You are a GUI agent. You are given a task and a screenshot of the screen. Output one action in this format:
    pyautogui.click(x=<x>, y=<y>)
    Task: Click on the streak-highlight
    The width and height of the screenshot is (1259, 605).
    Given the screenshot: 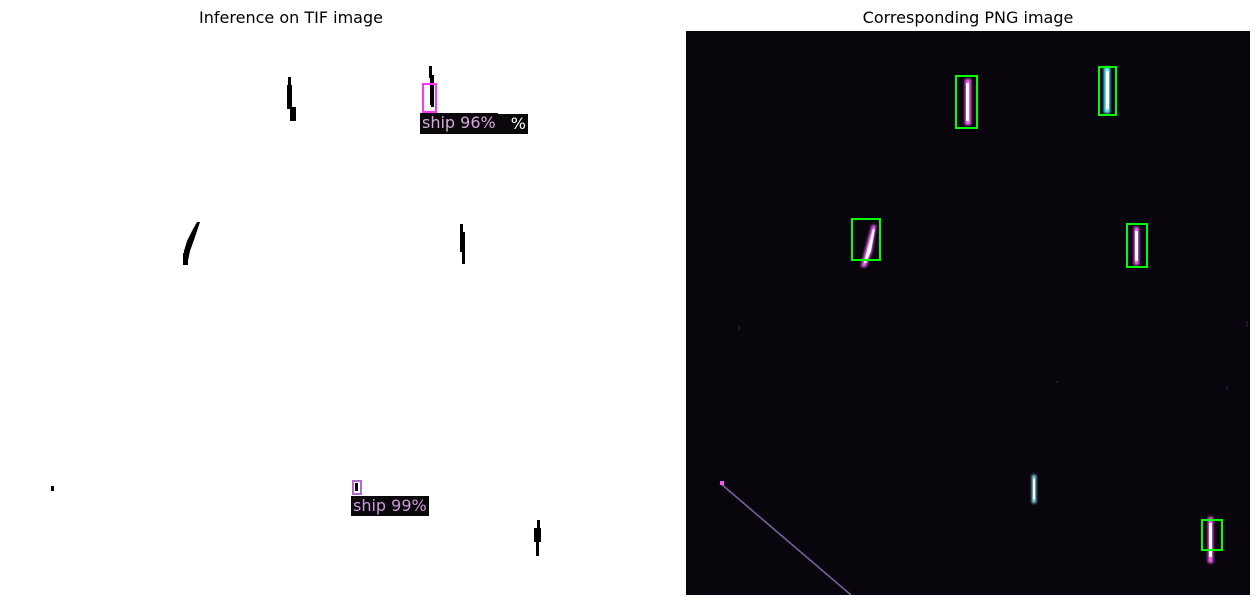 What is the action you would take?
    pyautogui.click(x=722, y=483)
    